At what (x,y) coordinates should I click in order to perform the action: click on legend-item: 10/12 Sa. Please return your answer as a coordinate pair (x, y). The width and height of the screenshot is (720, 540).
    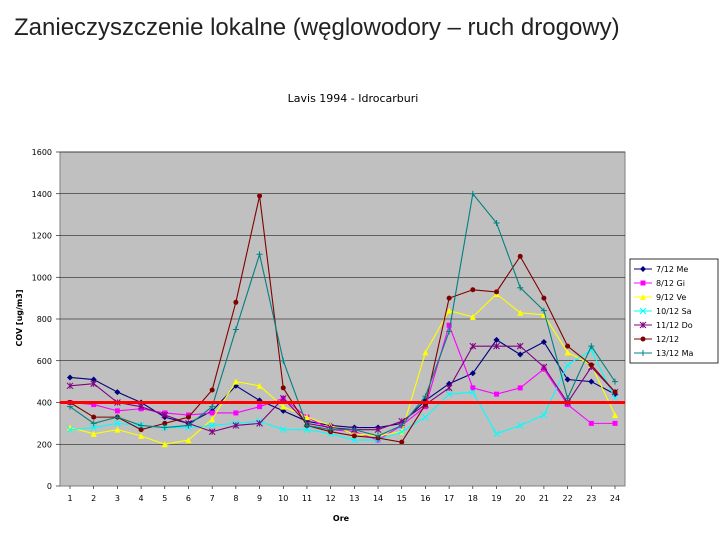
    Looking at the image, I should click on (663, 311).